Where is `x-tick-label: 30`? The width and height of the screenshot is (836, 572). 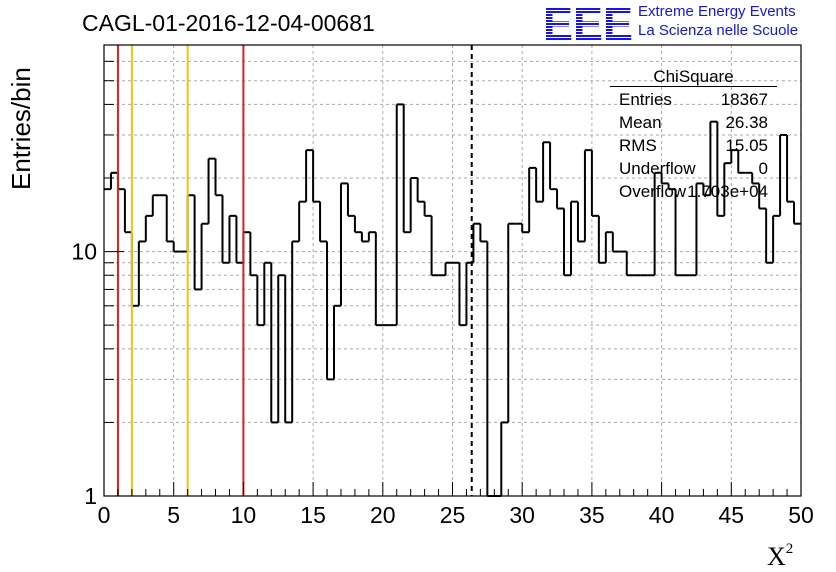 x-tick-label: 30 is located at coordinates (522, 515).